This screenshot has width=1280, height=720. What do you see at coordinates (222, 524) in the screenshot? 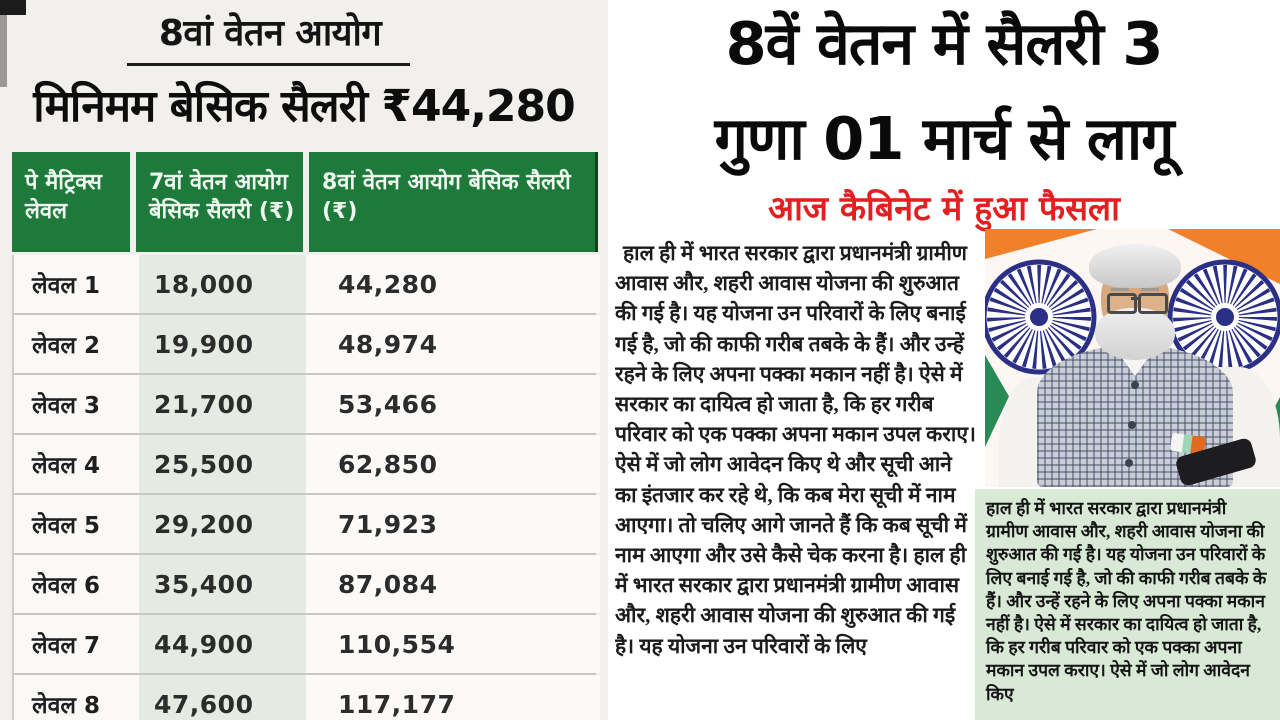
I see `salary-7th-cell: 29,200` at bounding box center [222, 524].